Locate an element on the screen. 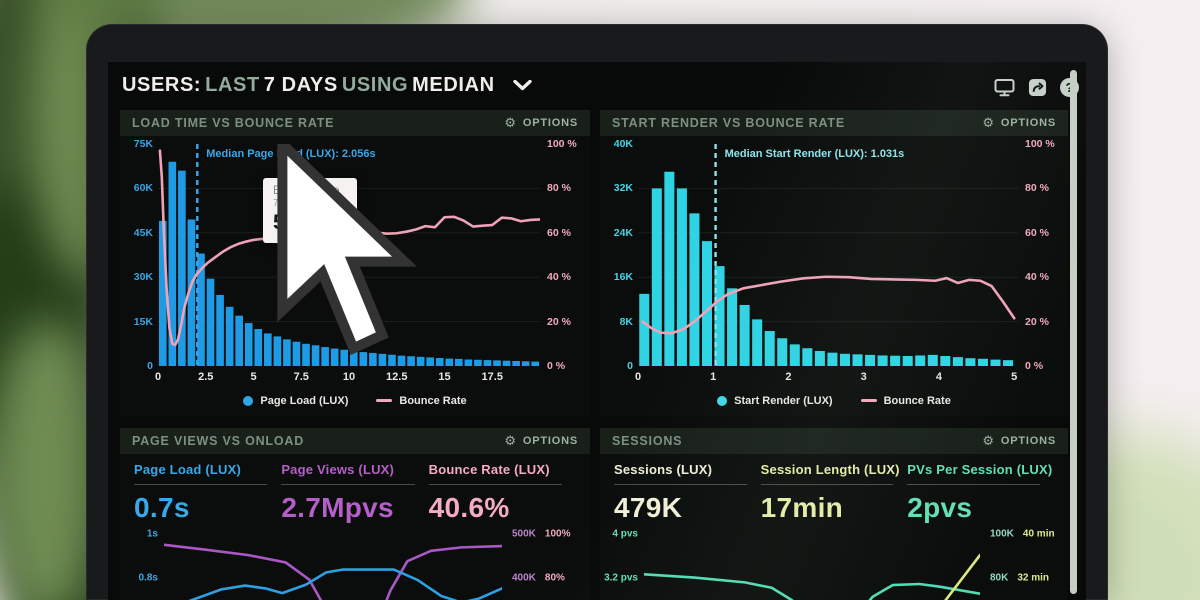  legend-label: Bounce Rate is located at coordinates (433, 400).